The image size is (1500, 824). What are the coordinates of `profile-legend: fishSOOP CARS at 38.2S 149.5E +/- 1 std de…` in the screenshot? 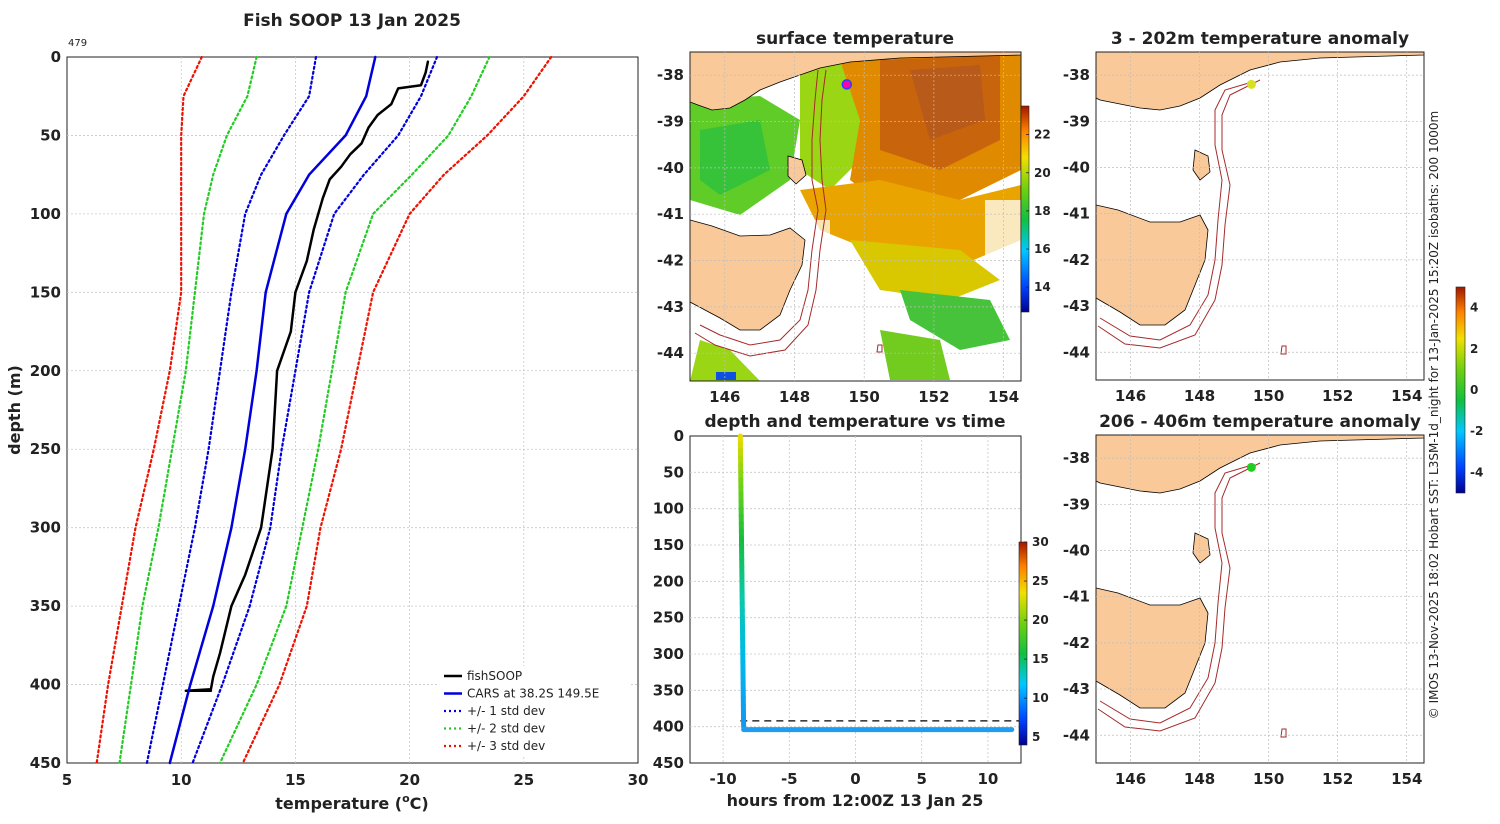 It's located at (534, 711).